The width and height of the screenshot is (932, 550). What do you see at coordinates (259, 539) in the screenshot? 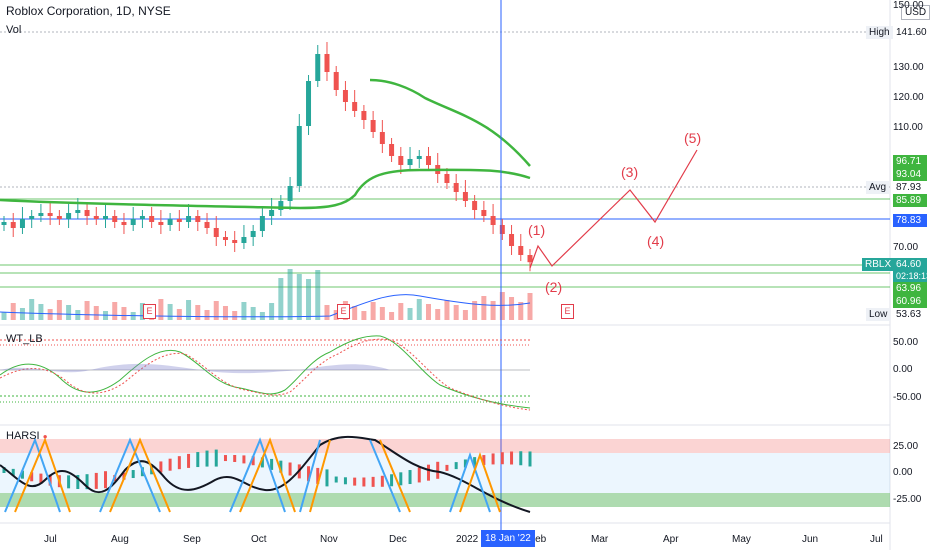
I see `time-tick: Oct` at bounding box center [259, 539].